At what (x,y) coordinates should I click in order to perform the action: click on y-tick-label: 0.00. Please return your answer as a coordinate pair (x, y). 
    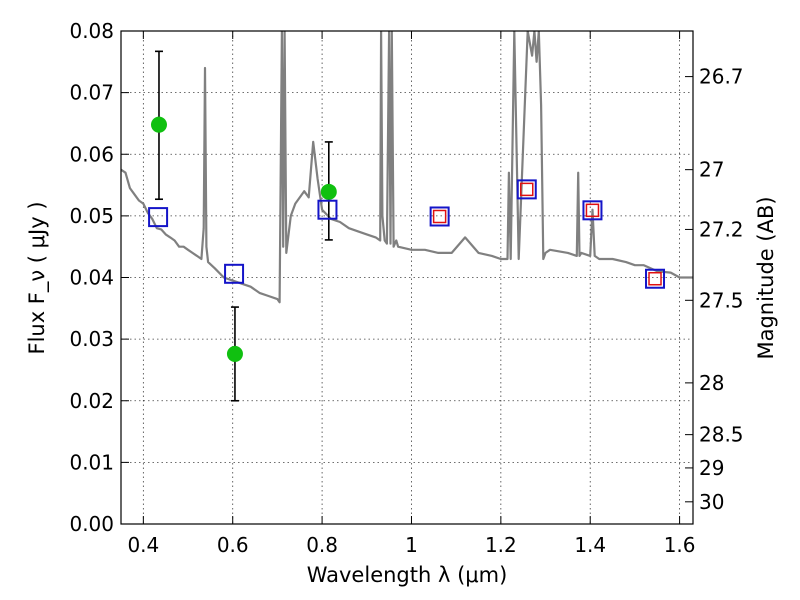
    Looking at the image, I should click on (91, 524).